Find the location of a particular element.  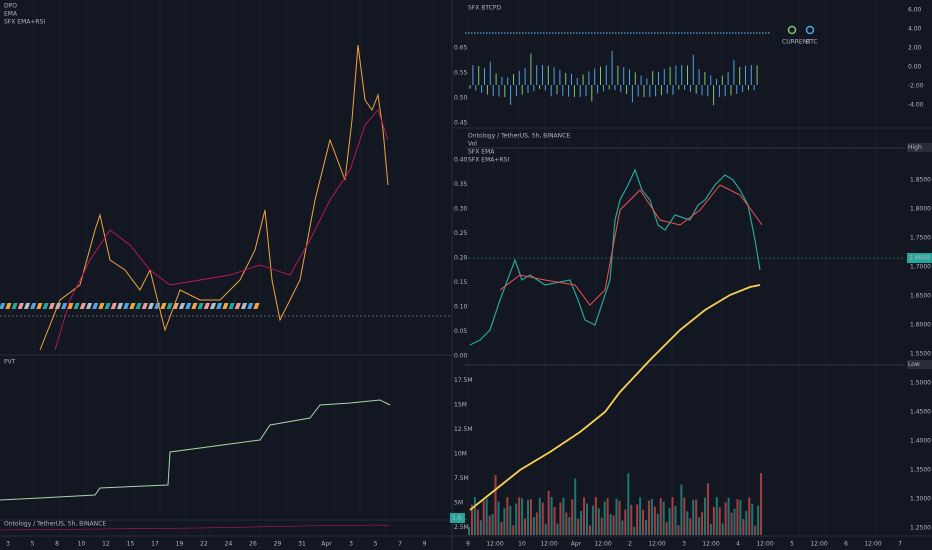

x-tick-label: 15 is located at coordinates (131, 544).